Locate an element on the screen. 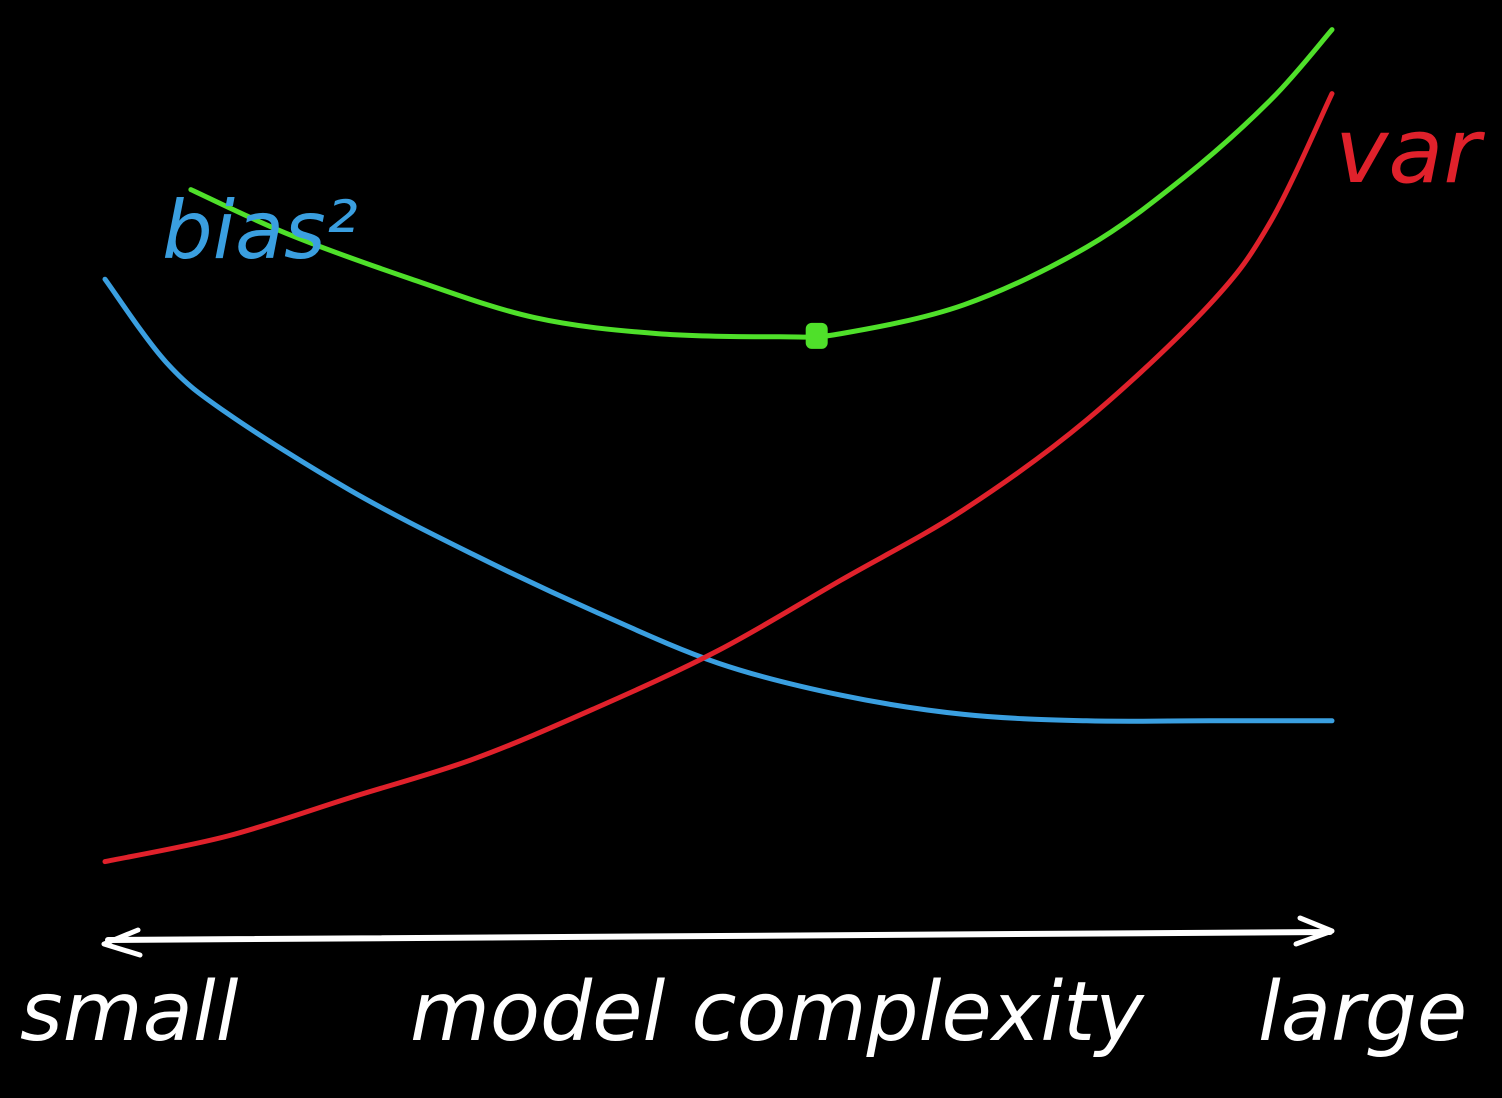 This screenshot has height=1098, width=1502. x-axis-right-label: large is located at coordinates (1362, 1012).